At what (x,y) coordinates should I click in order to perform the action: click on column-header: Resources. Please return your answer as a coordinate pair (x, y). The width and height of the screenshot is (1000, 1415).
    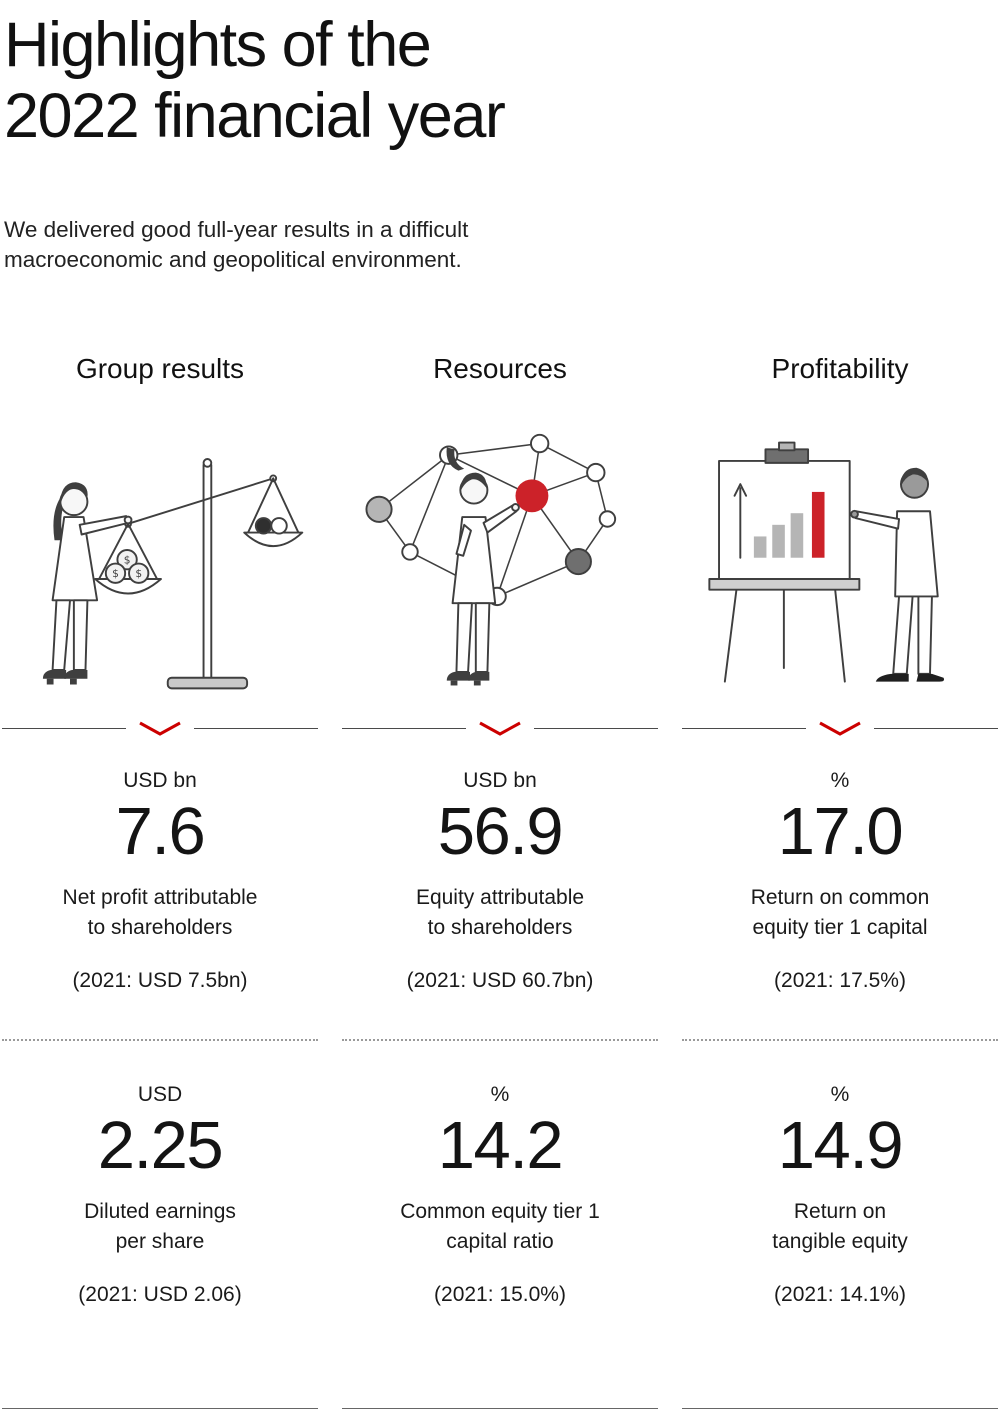
    Looking at the image, I should click on (500, 368).